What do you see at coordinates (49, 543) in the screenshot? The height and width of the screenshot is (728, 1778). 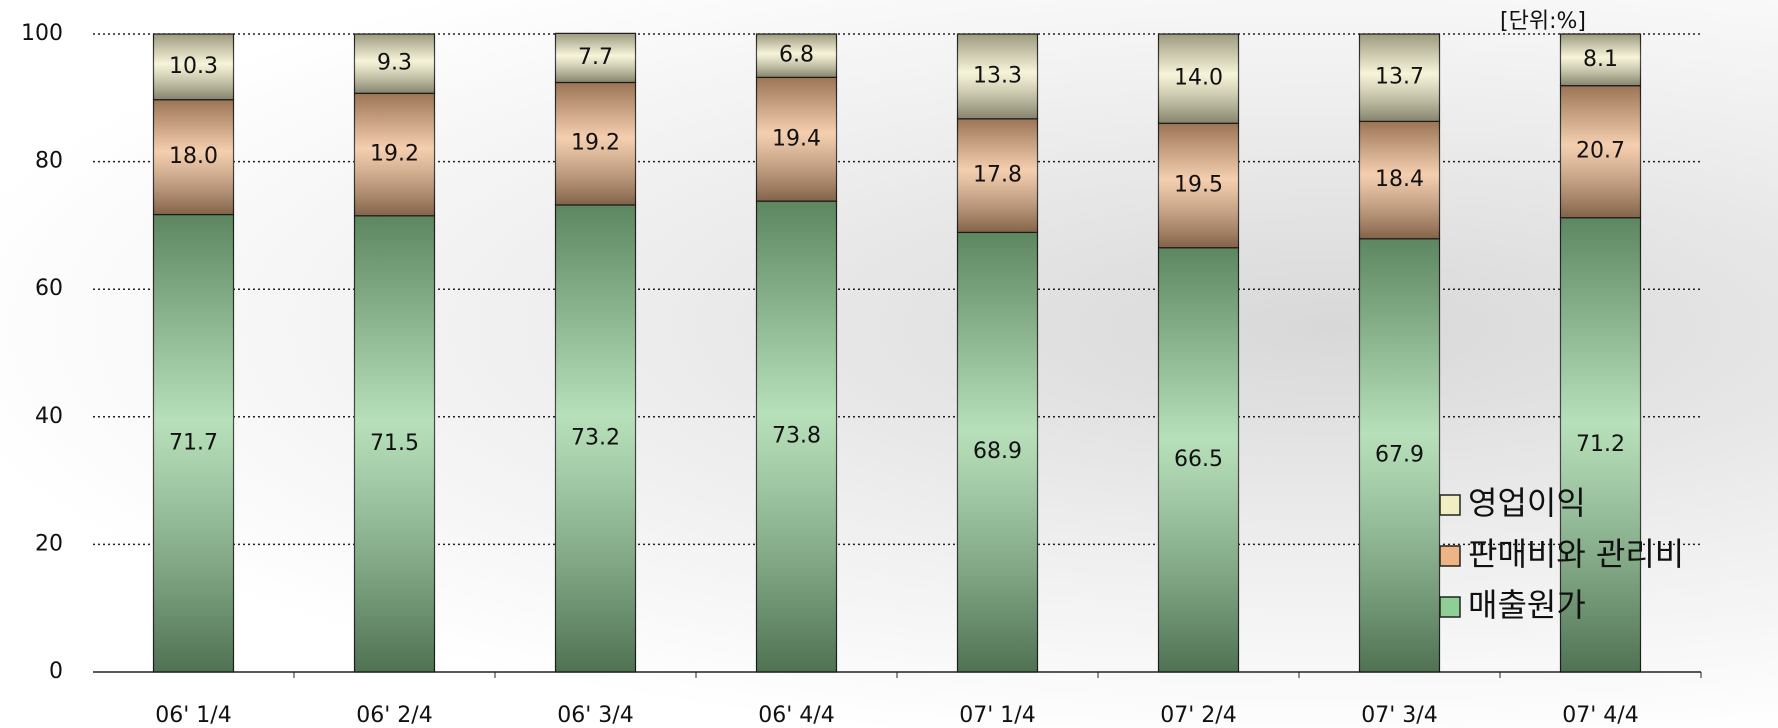 I see `y-tick-label: 20` at bounding box center [49, 543].